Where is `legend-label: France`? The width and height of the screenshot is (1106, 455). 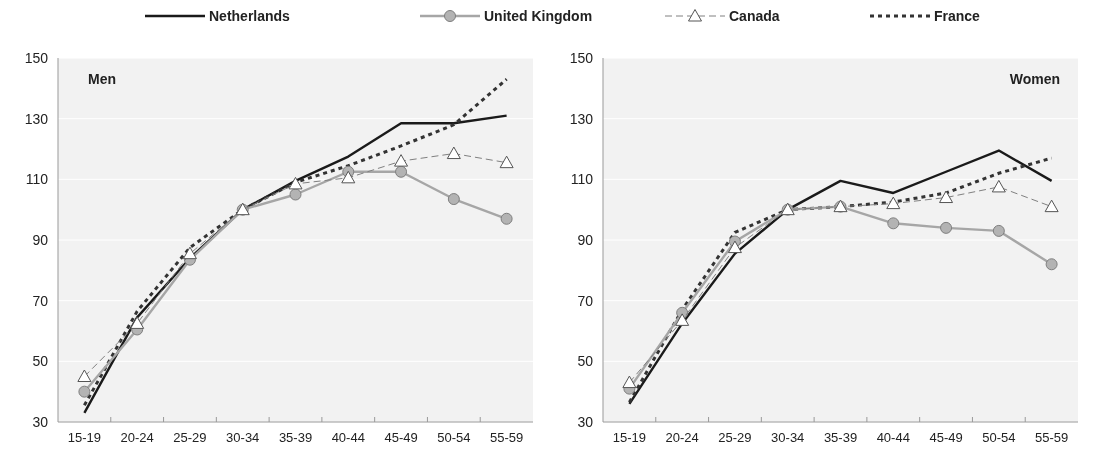 legend-label: France is located at coordinates (957, 15).